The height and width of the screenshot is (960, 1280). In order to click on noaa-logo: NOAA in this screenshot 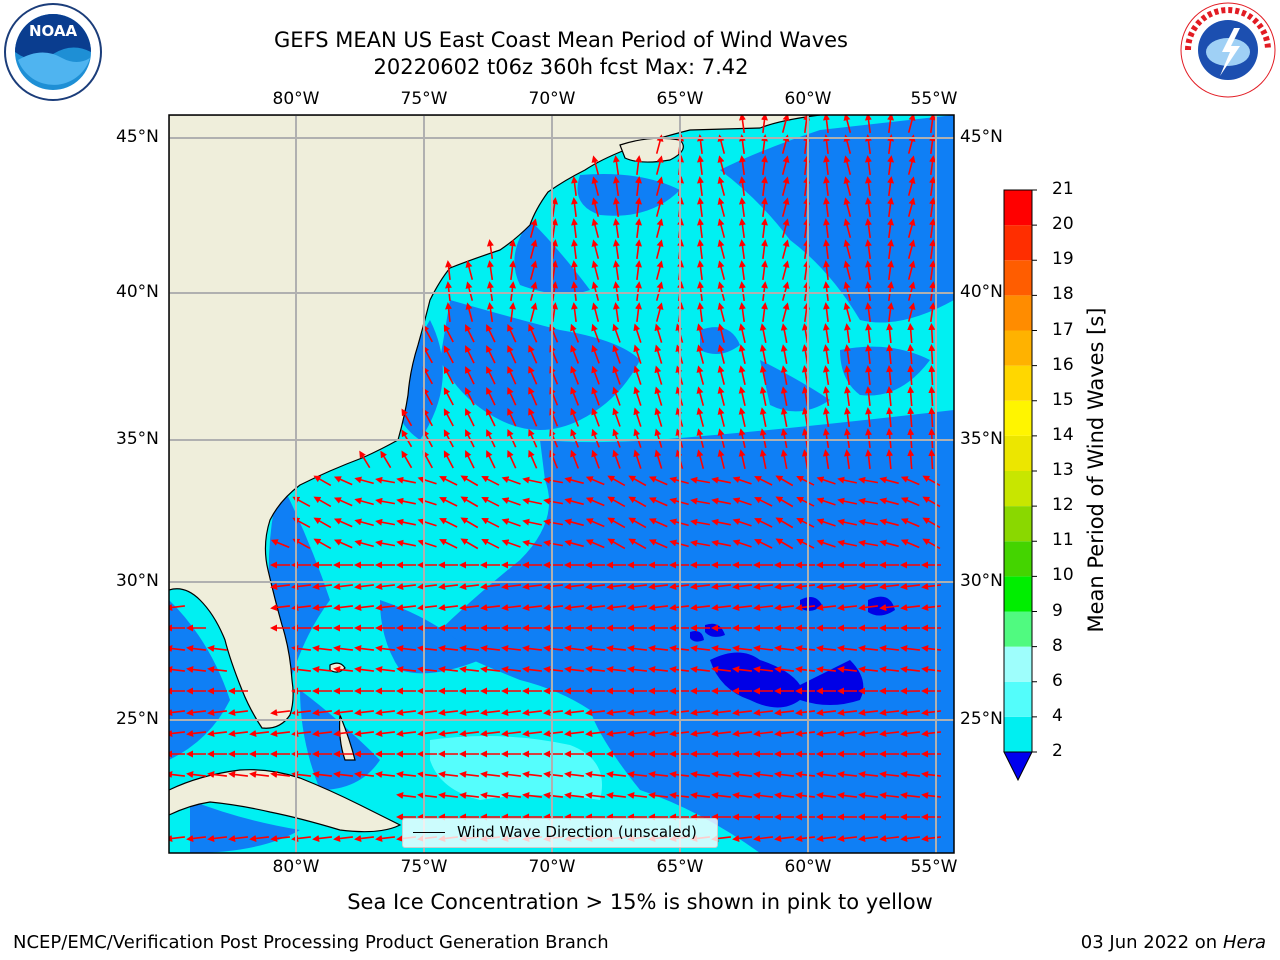, I will do `click(53, 54)`.